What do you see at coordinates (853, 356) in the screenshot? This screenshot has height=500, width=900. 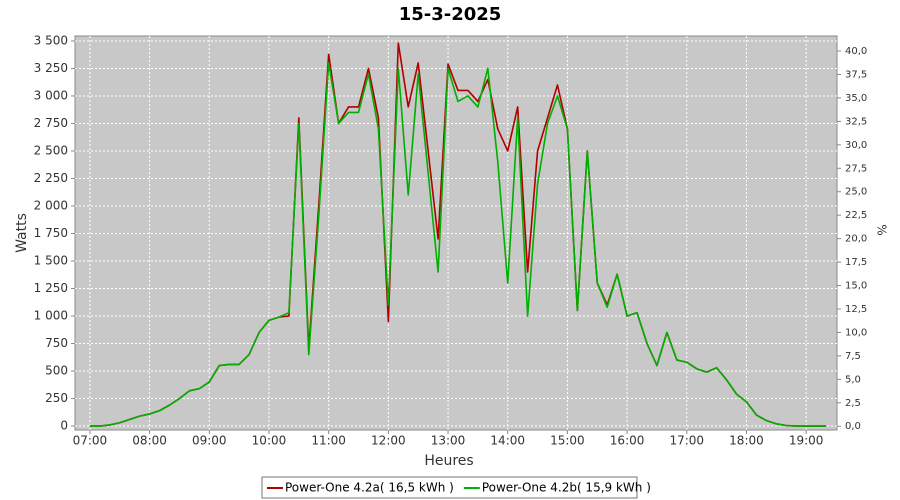 I see `y2-tick-label: 7,5` at bounding box center [853, 356].